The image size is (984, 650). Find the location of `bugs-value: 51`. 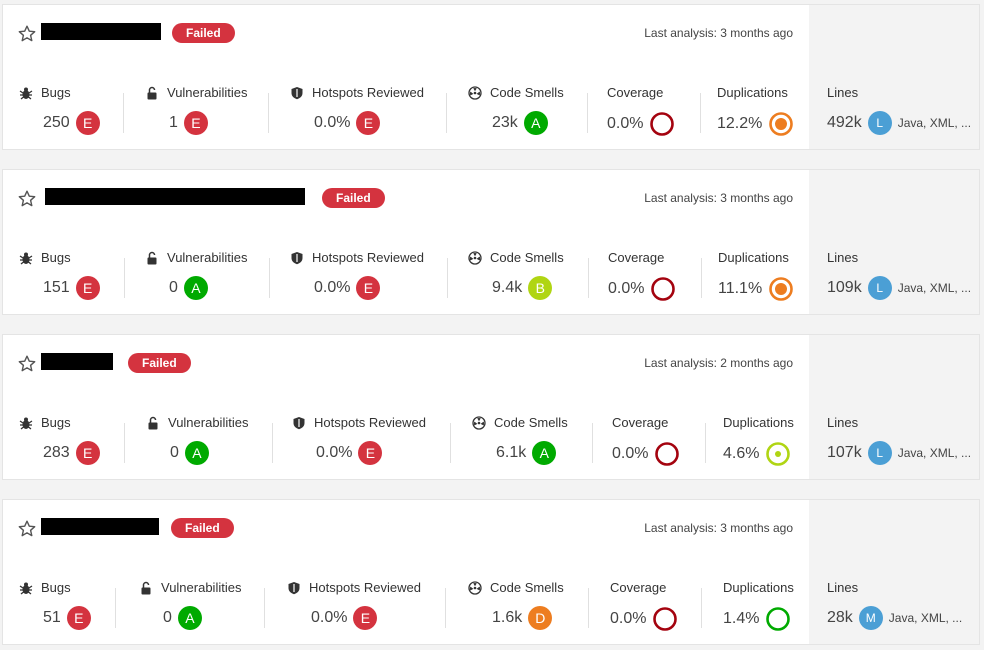

bugs-value: 51 is located at coordinates (52, 617).